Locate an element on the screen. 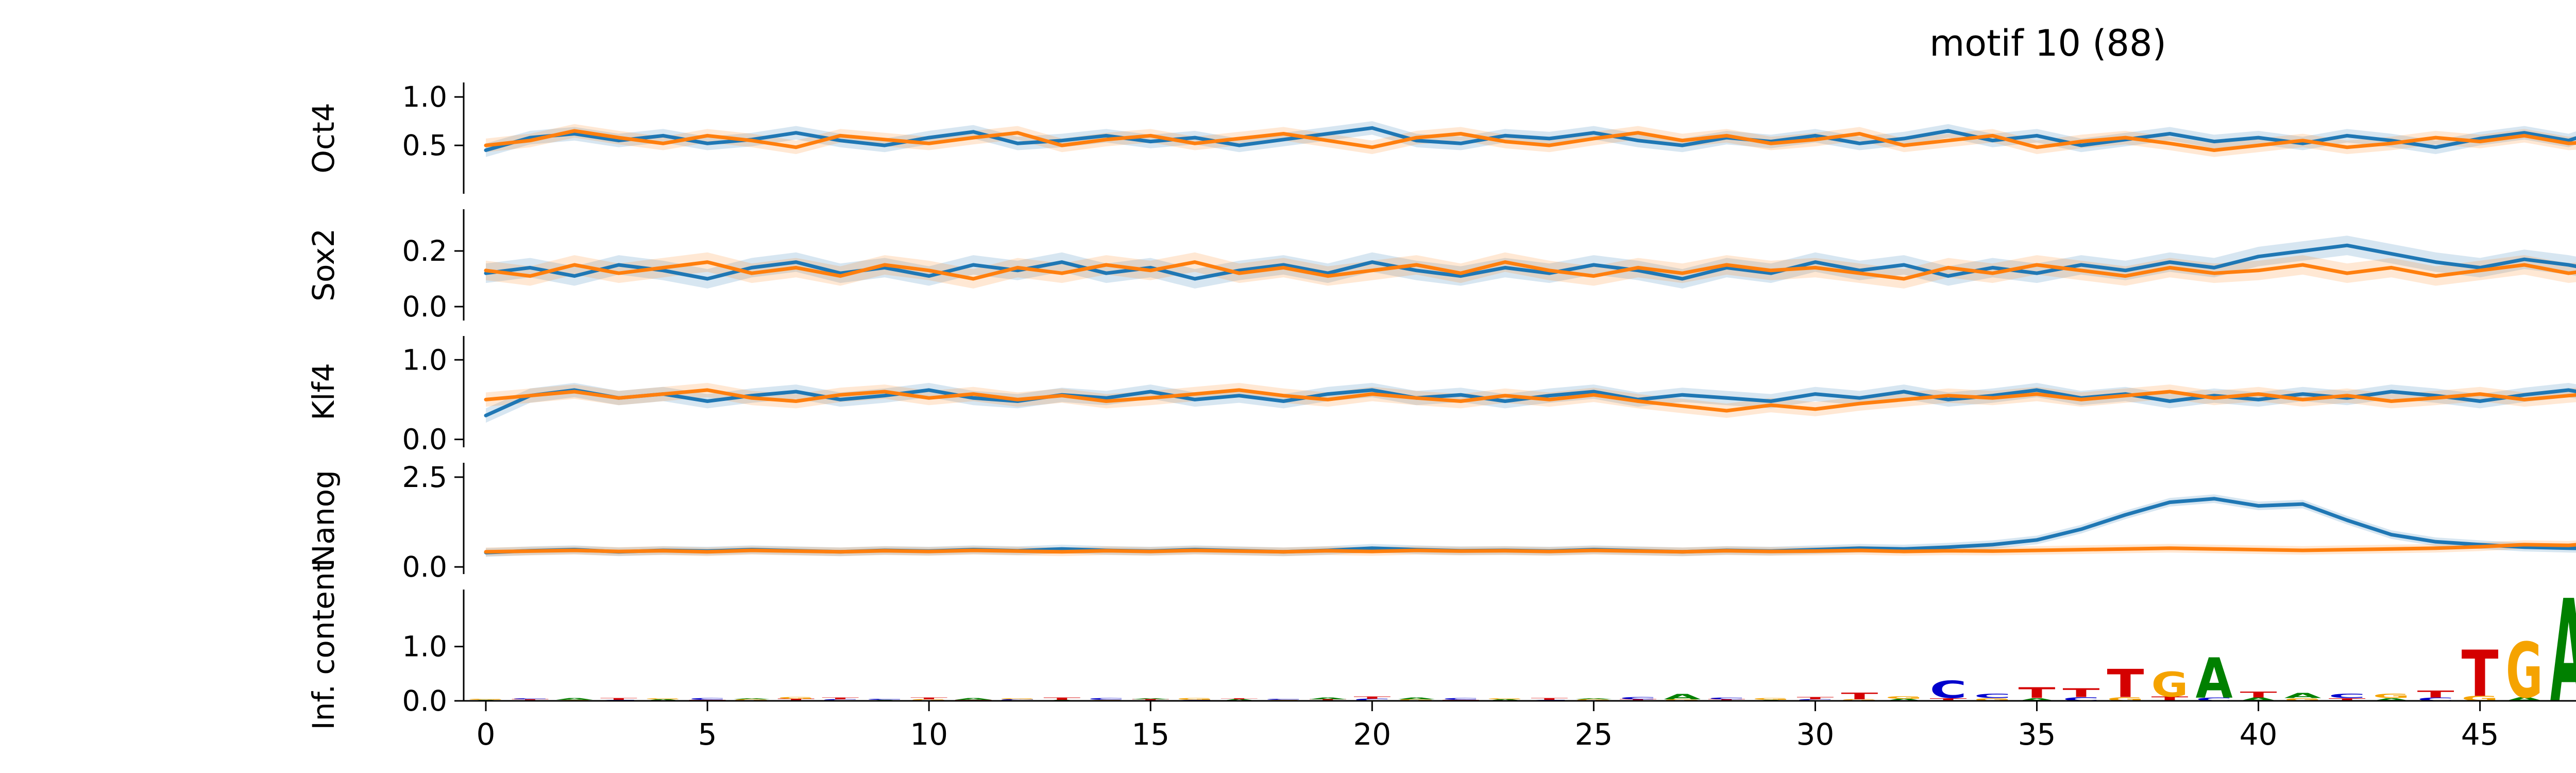  x-tick-label: 35 is located at coordinates (2037, 734).